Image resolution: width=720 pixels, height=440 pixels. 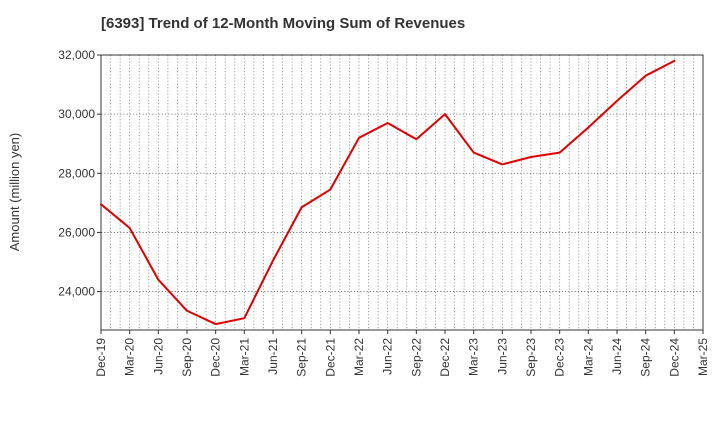 I want to click on x-tick-label: Mar-20, so click(x=130, y=357).